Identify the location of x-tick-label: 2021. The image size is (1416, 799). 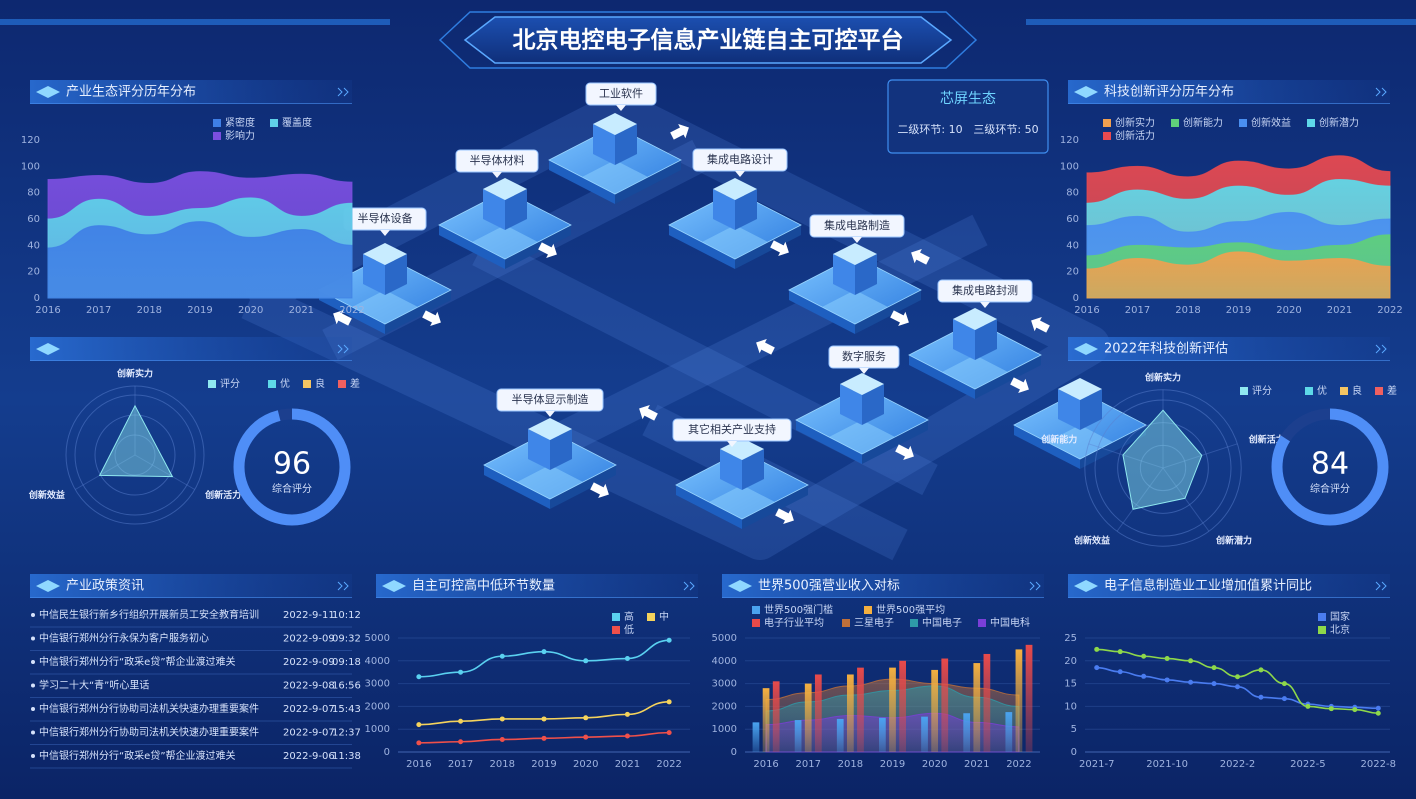
(301, 310).